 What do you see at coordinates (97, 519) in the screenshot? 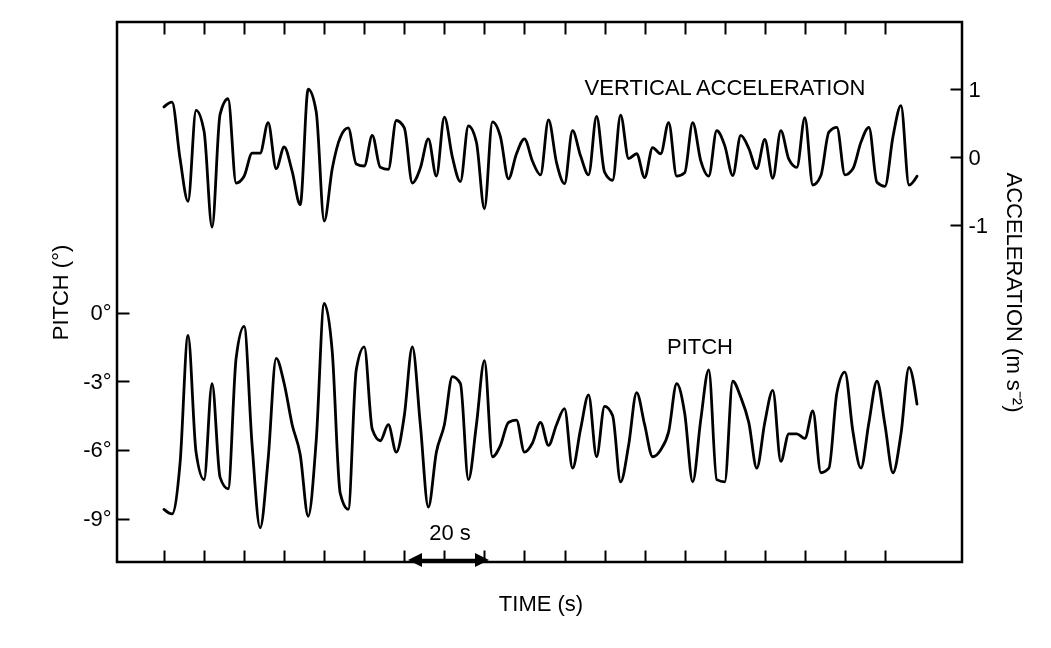
I see `y-tick-label: -9°` at bounding box center [97, 519].